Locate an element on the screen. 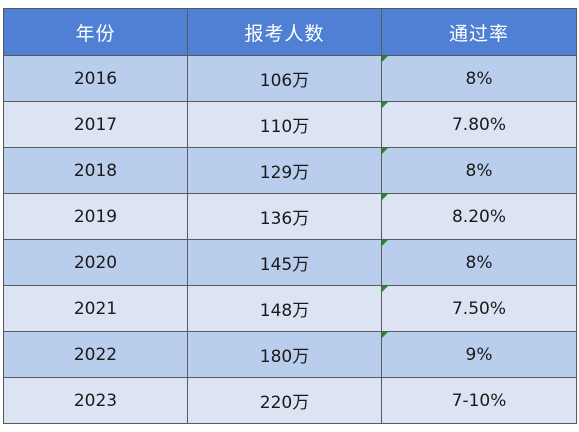 The image size is (579, 432). table-row: 2018 129万 8% is located at coordinates (290, 170).